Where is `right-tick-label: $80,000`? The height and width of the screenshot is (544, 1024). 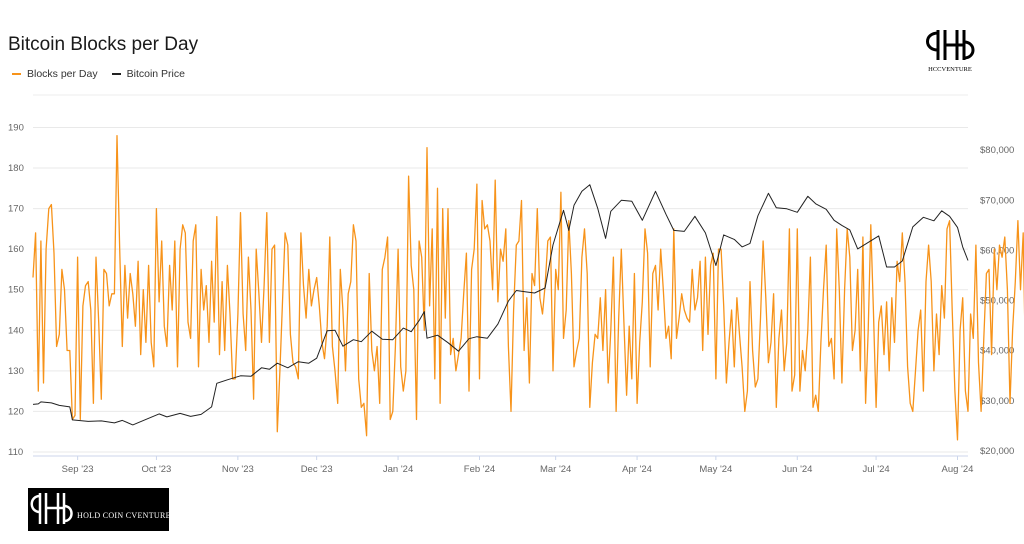
right-tick-label: $80,000 is located at coordinates (997, 150).